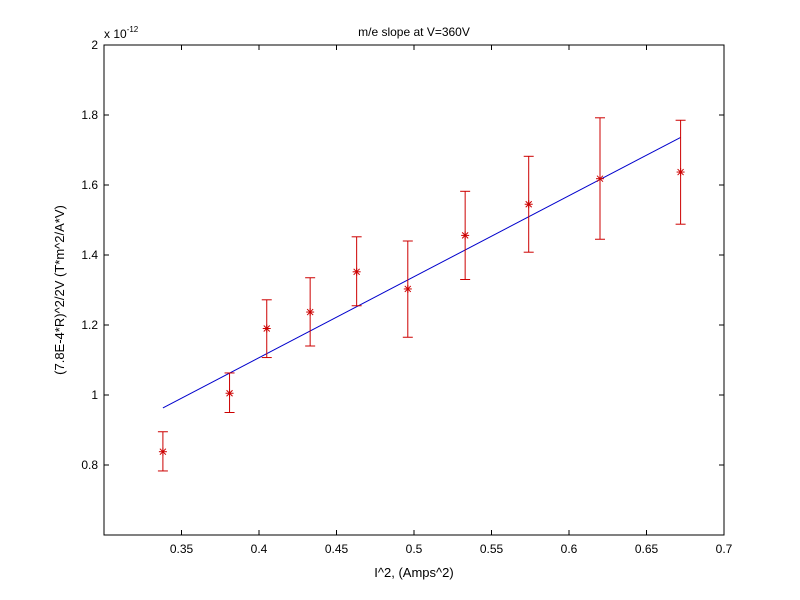  What do you see at coordinates (413, 572) in the screenshot?
I see `x-axis-label: I^2, (Amps^2)` at bounding box center [413, 572].